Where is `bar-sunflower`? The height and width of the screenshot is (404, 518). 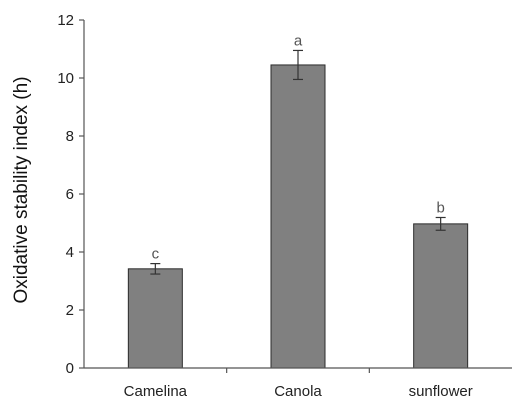
bar-sunflower is located at coordinates (441, 296).